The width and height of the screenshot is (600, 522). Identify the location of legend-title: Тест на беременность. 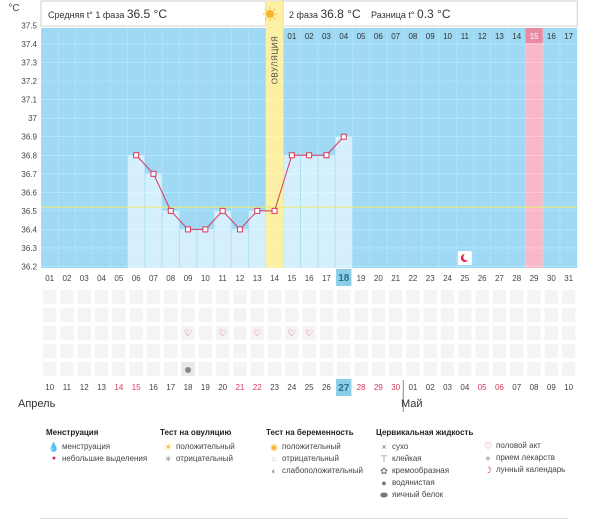
(310, 432).